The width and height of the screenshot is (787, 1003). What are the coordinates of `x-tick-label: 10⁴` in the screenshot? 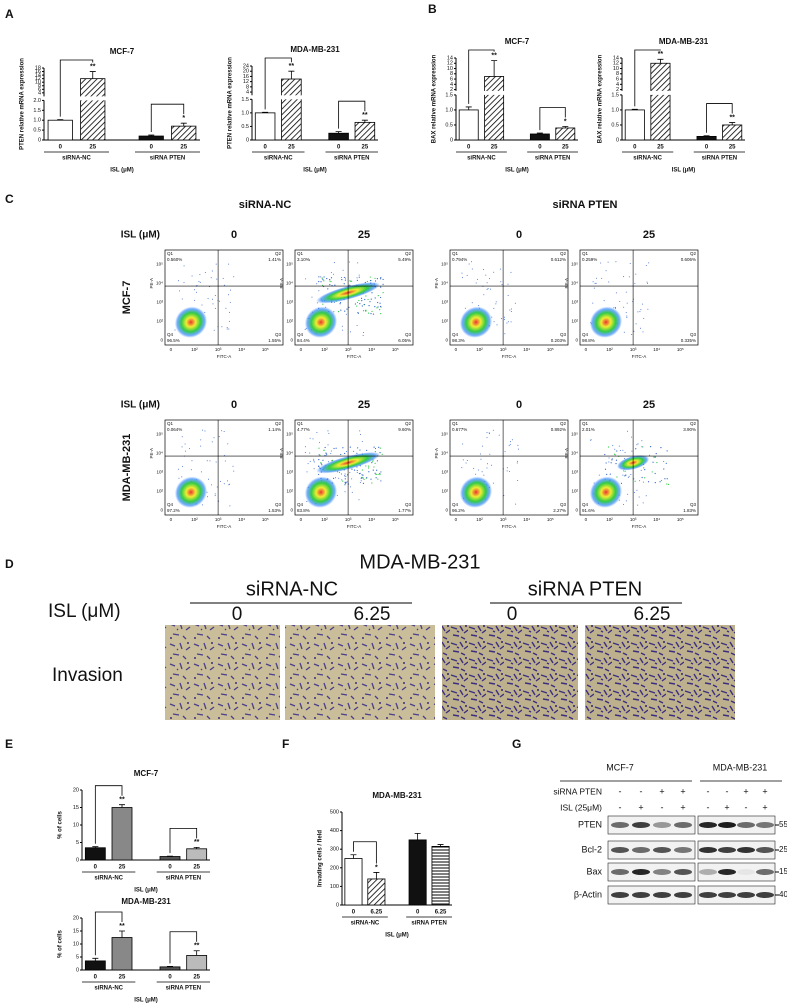 It's located at (526, 349).